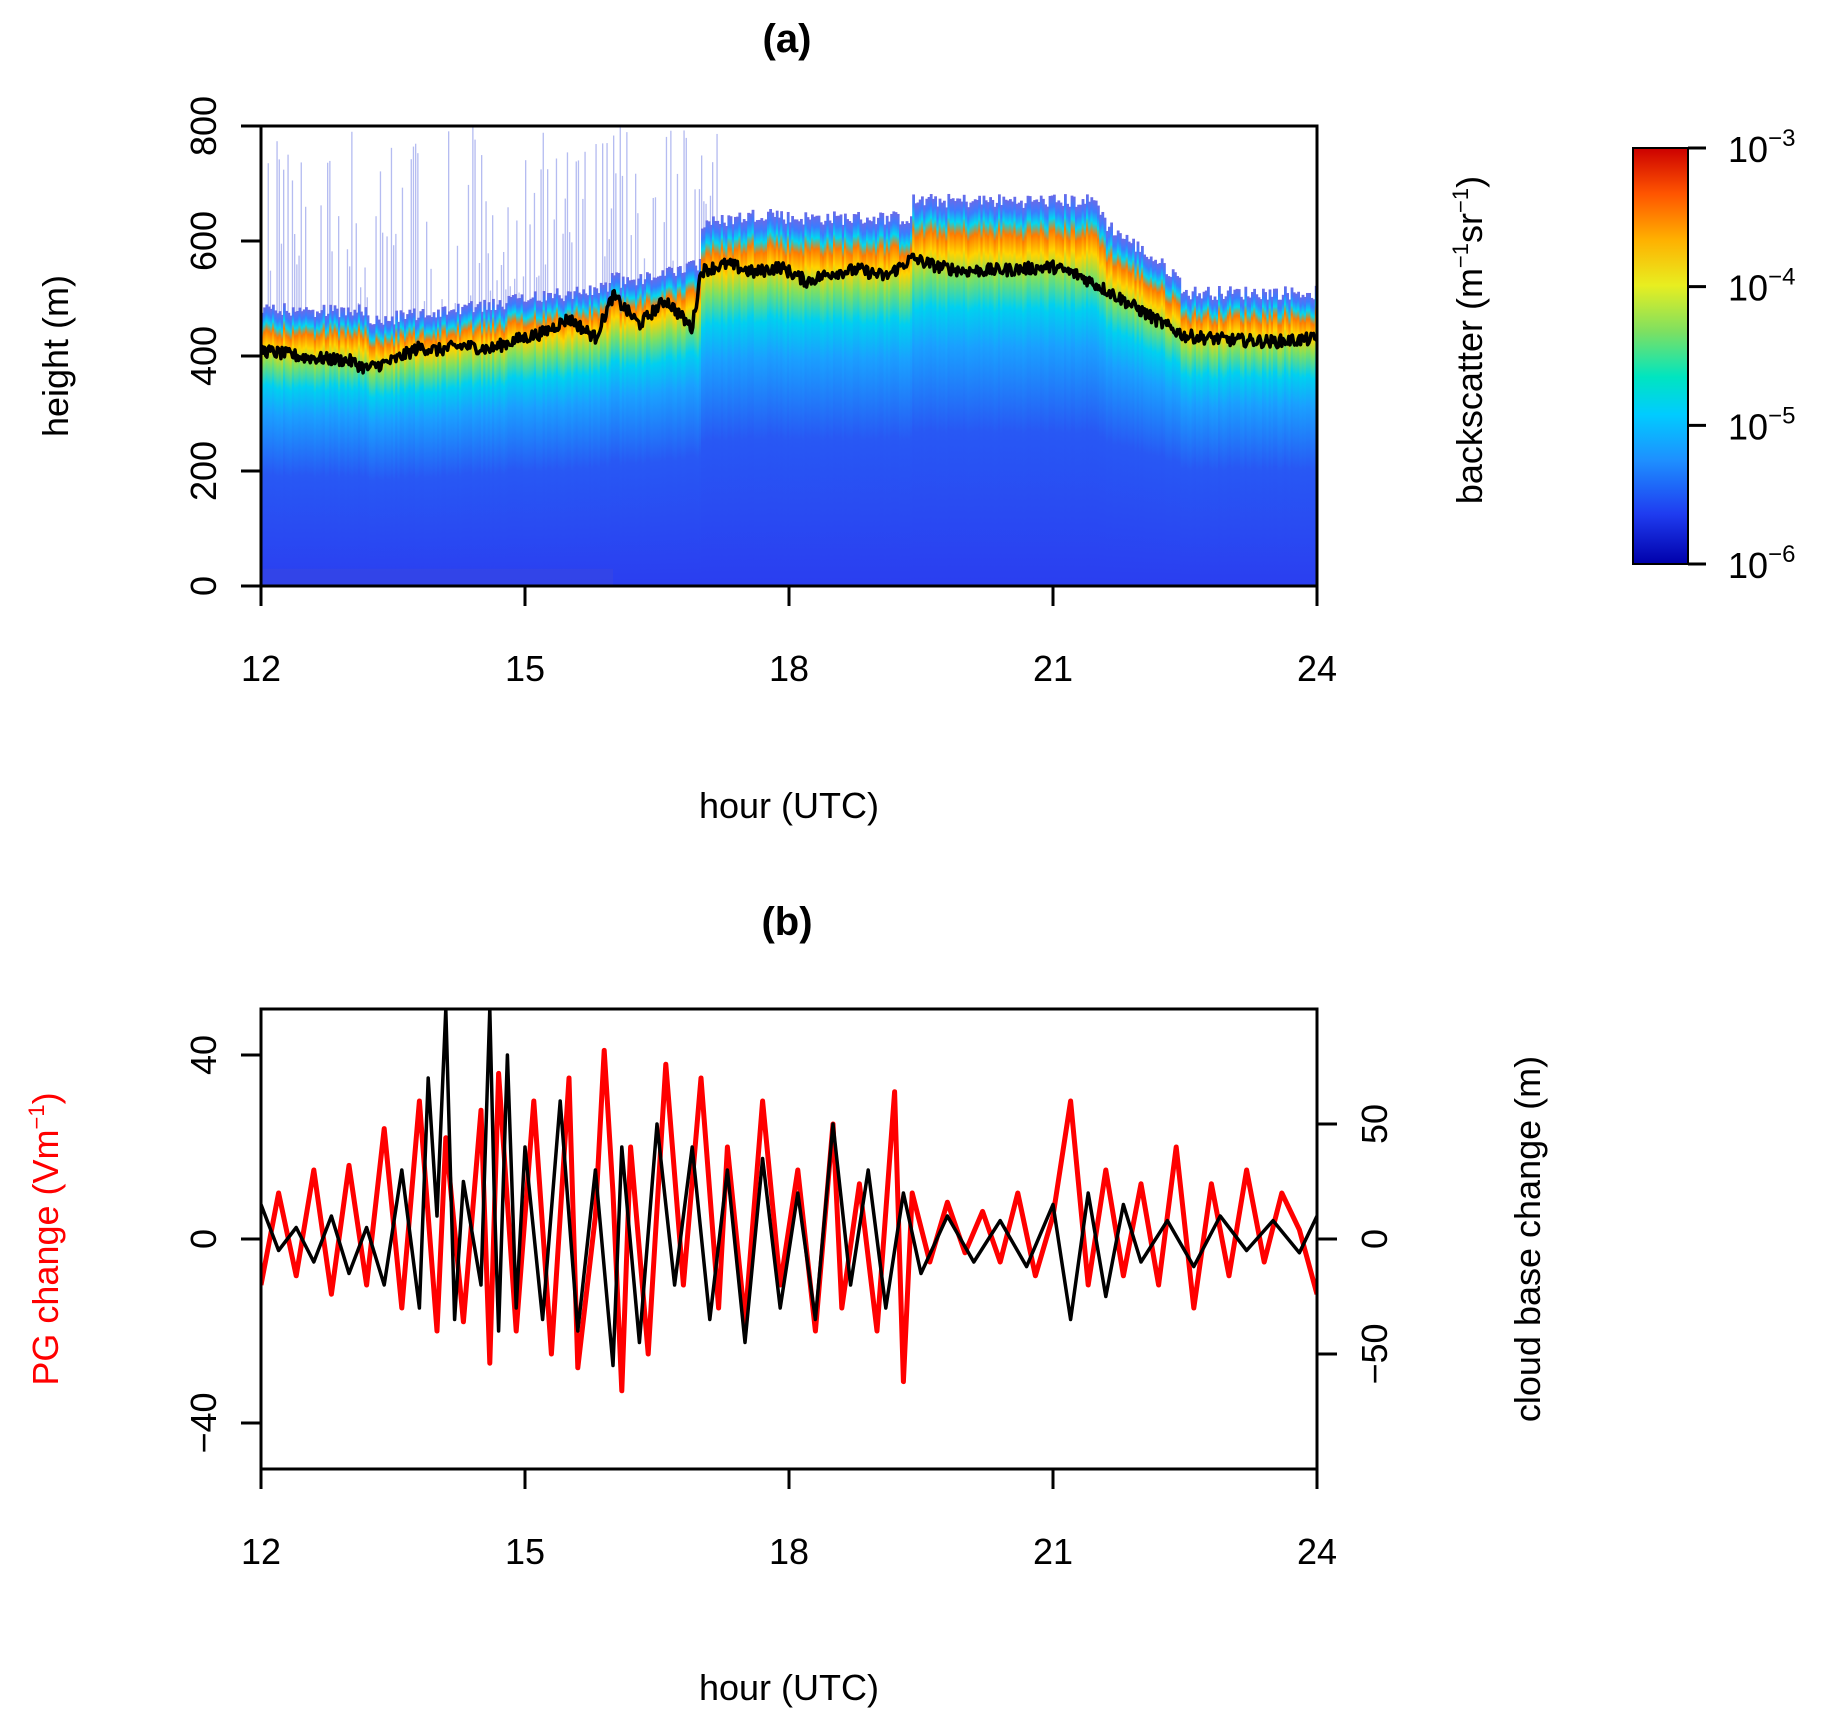 The height and width of the screenshot is (1719, 1837). Describe the element at coordinates (786, 922) in the screenshot. I see `panel-b-title: (b)` at that location.